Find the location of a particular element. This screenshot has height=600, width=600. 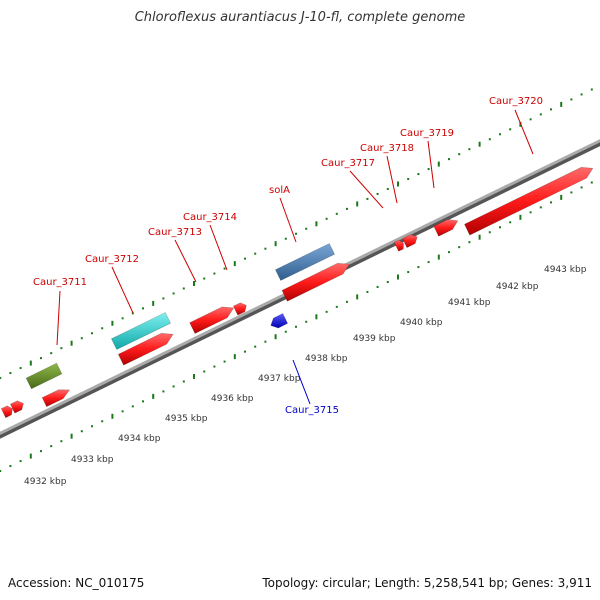

gene-label: Caur_3720 is located at coordinates (516, 101).